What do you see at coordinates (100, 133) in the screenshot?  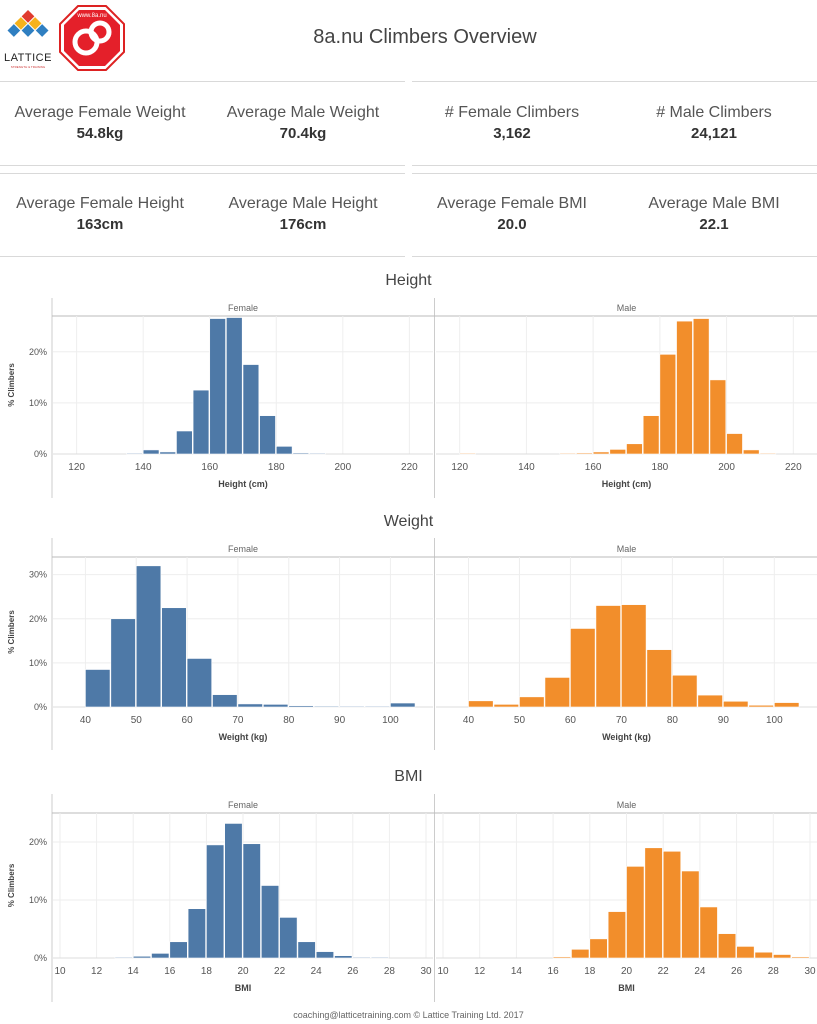 I see `kpi-value: 54.8kg` at bounding box center [100, 133].